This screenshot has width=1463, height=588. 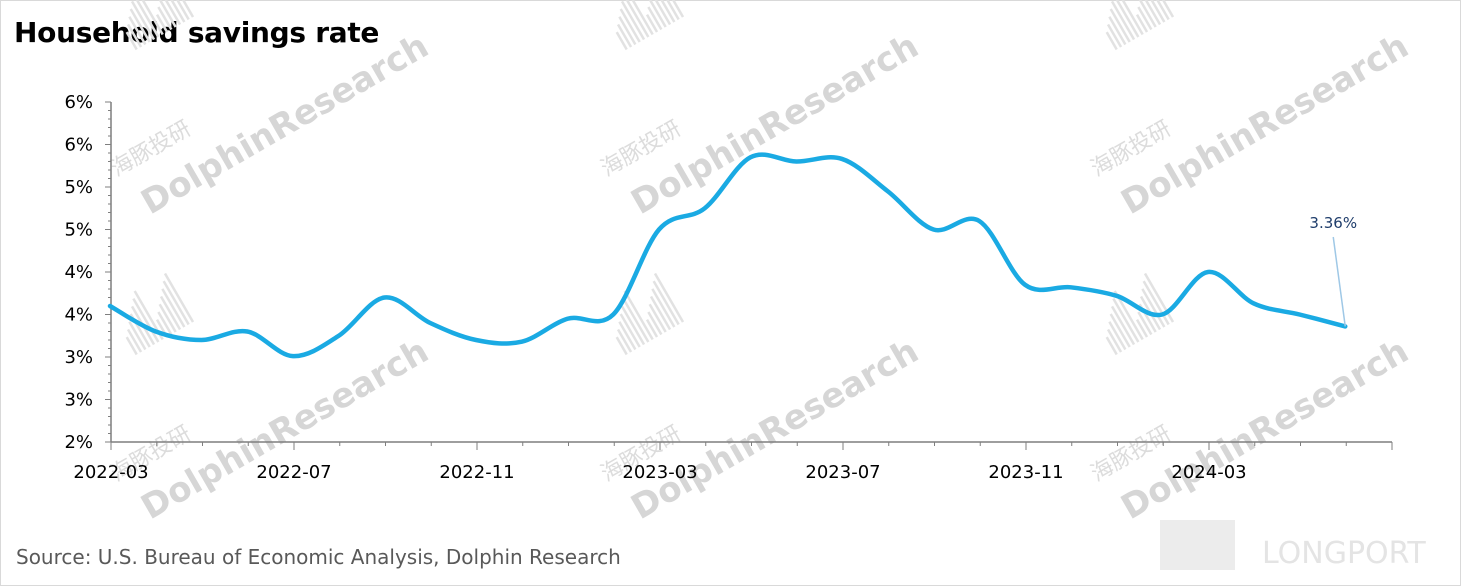 I want to click on chart-title: Household savings rate, so click(x=197, y=32).